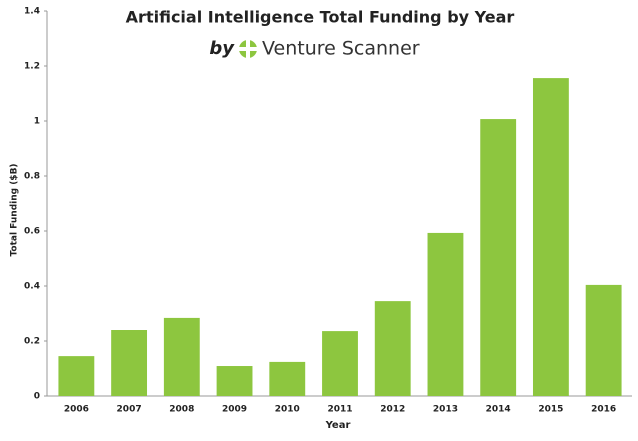  Describe the element at coordinates (181, 410) in the screenshot. I see `x-tick-label: 2008` at that location.